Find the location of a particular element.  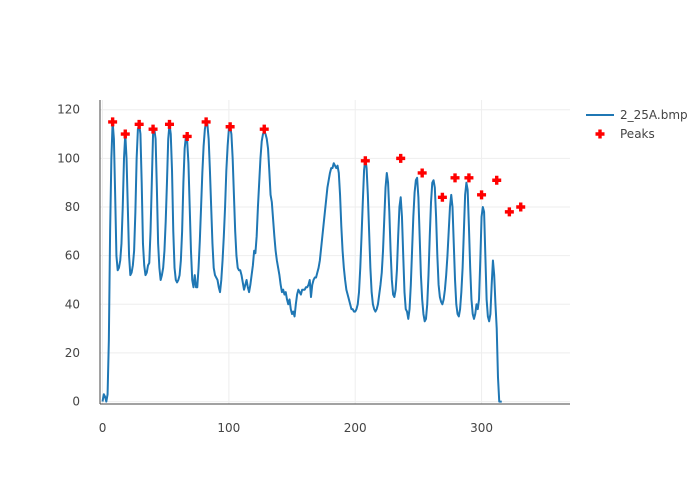

legend-item: 2_25A.bmp is located at coordinates (637, 115).